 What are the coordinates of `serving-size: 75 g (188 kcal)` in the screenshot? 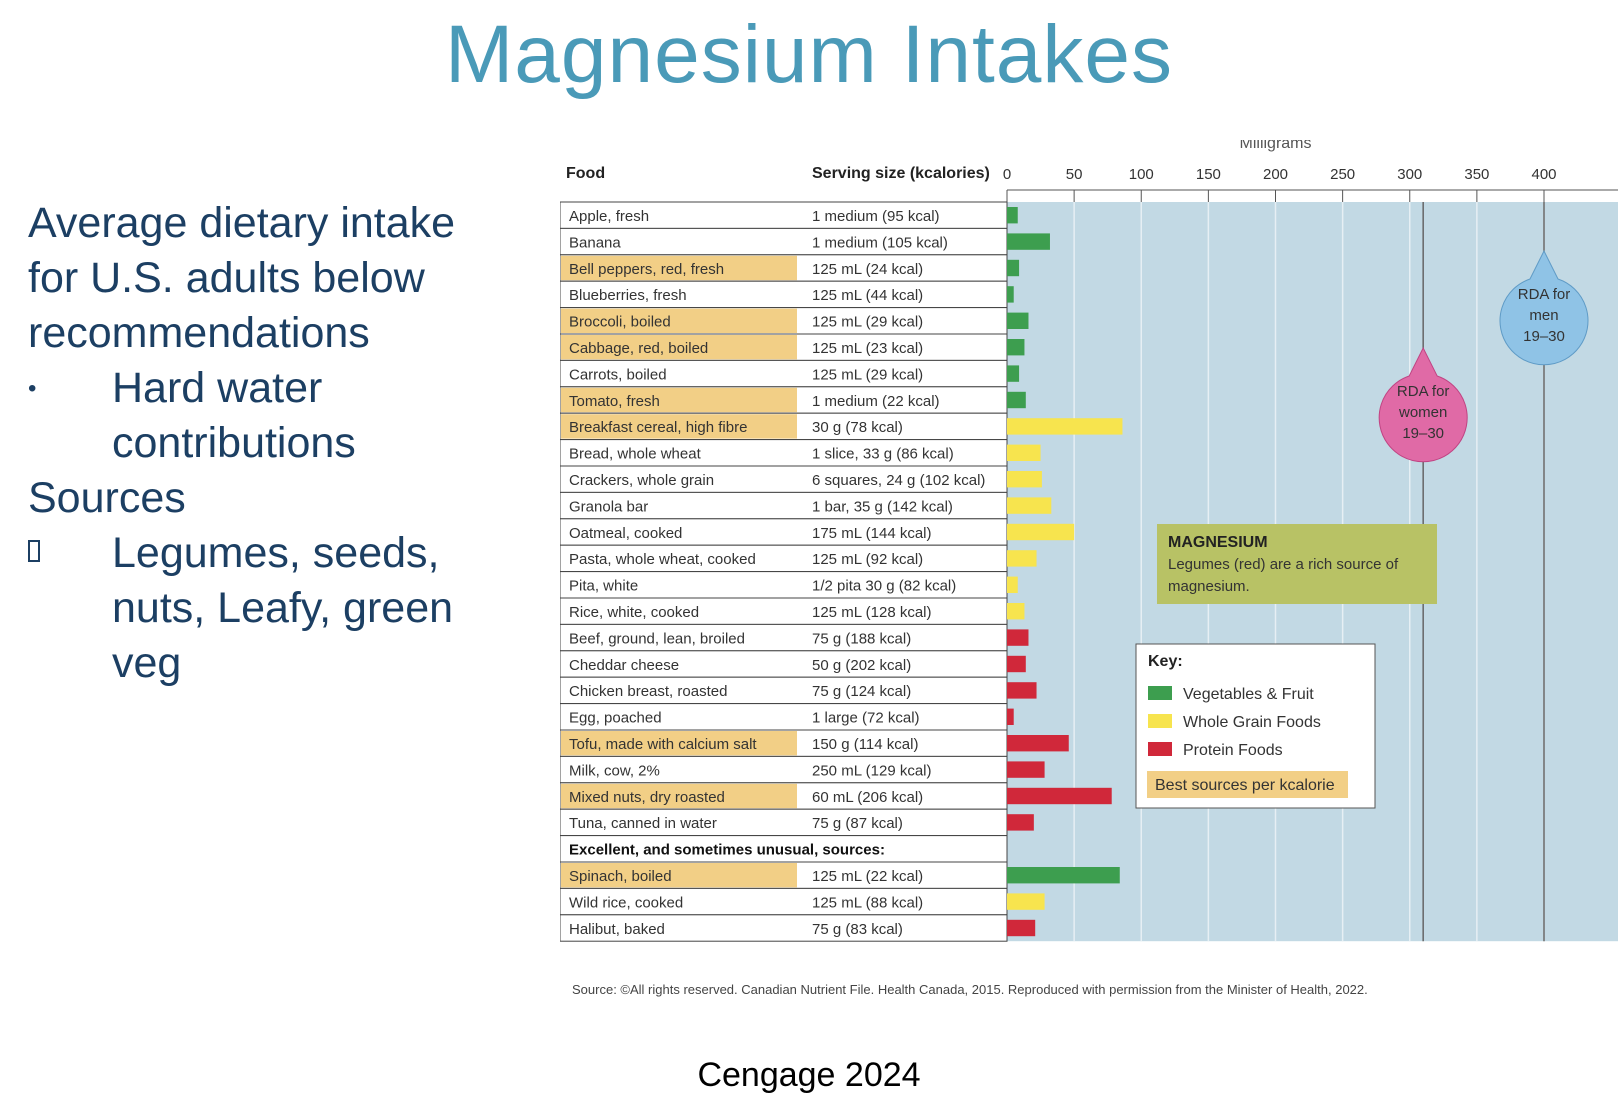 It's located at (861, 638).